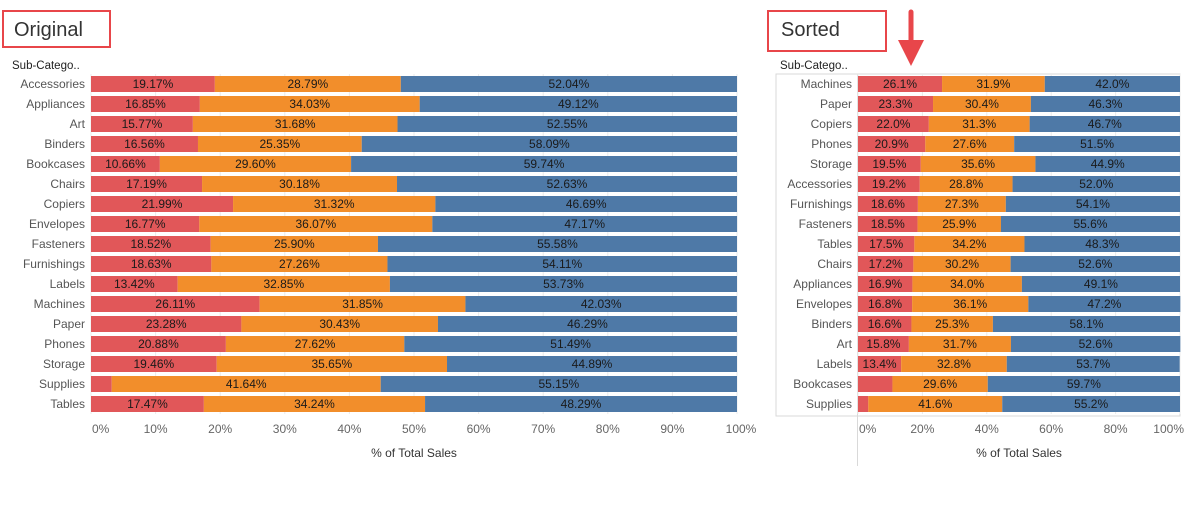  I want to click on original-data-label: 55.15%, so click(559, 384).